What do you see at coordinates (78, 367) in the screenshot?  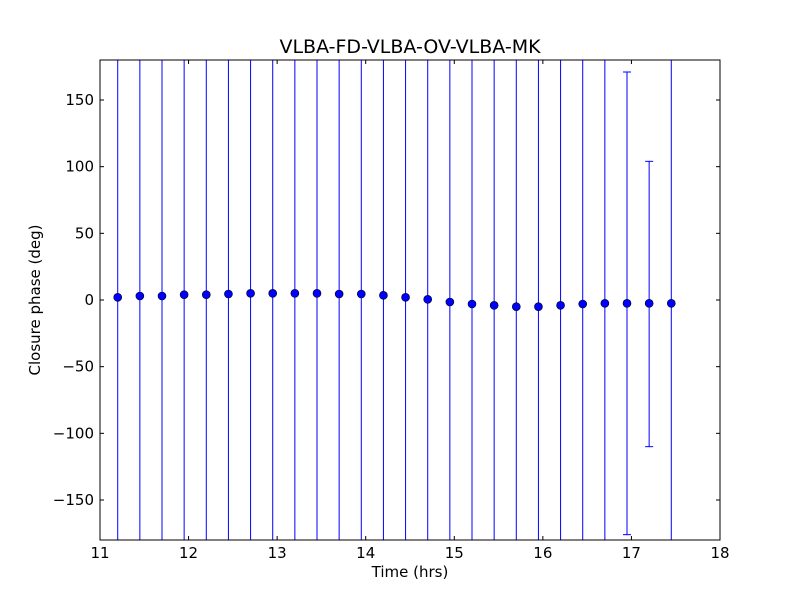 I see `y-tick-label: −50` at bounding box center [78, 367].